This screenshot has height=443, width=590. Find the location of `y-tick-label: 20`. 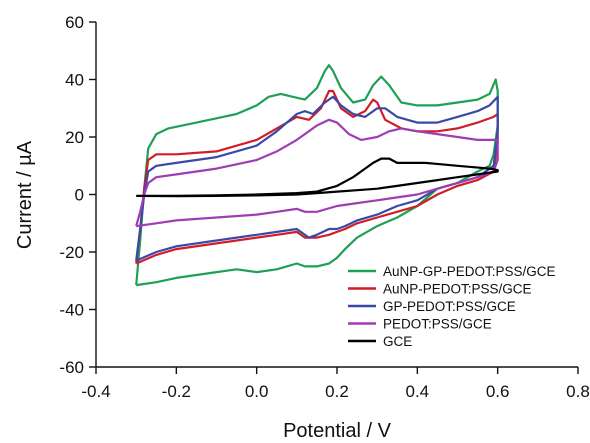

y-tick-label: 20 is located at coordinates (74, 137).